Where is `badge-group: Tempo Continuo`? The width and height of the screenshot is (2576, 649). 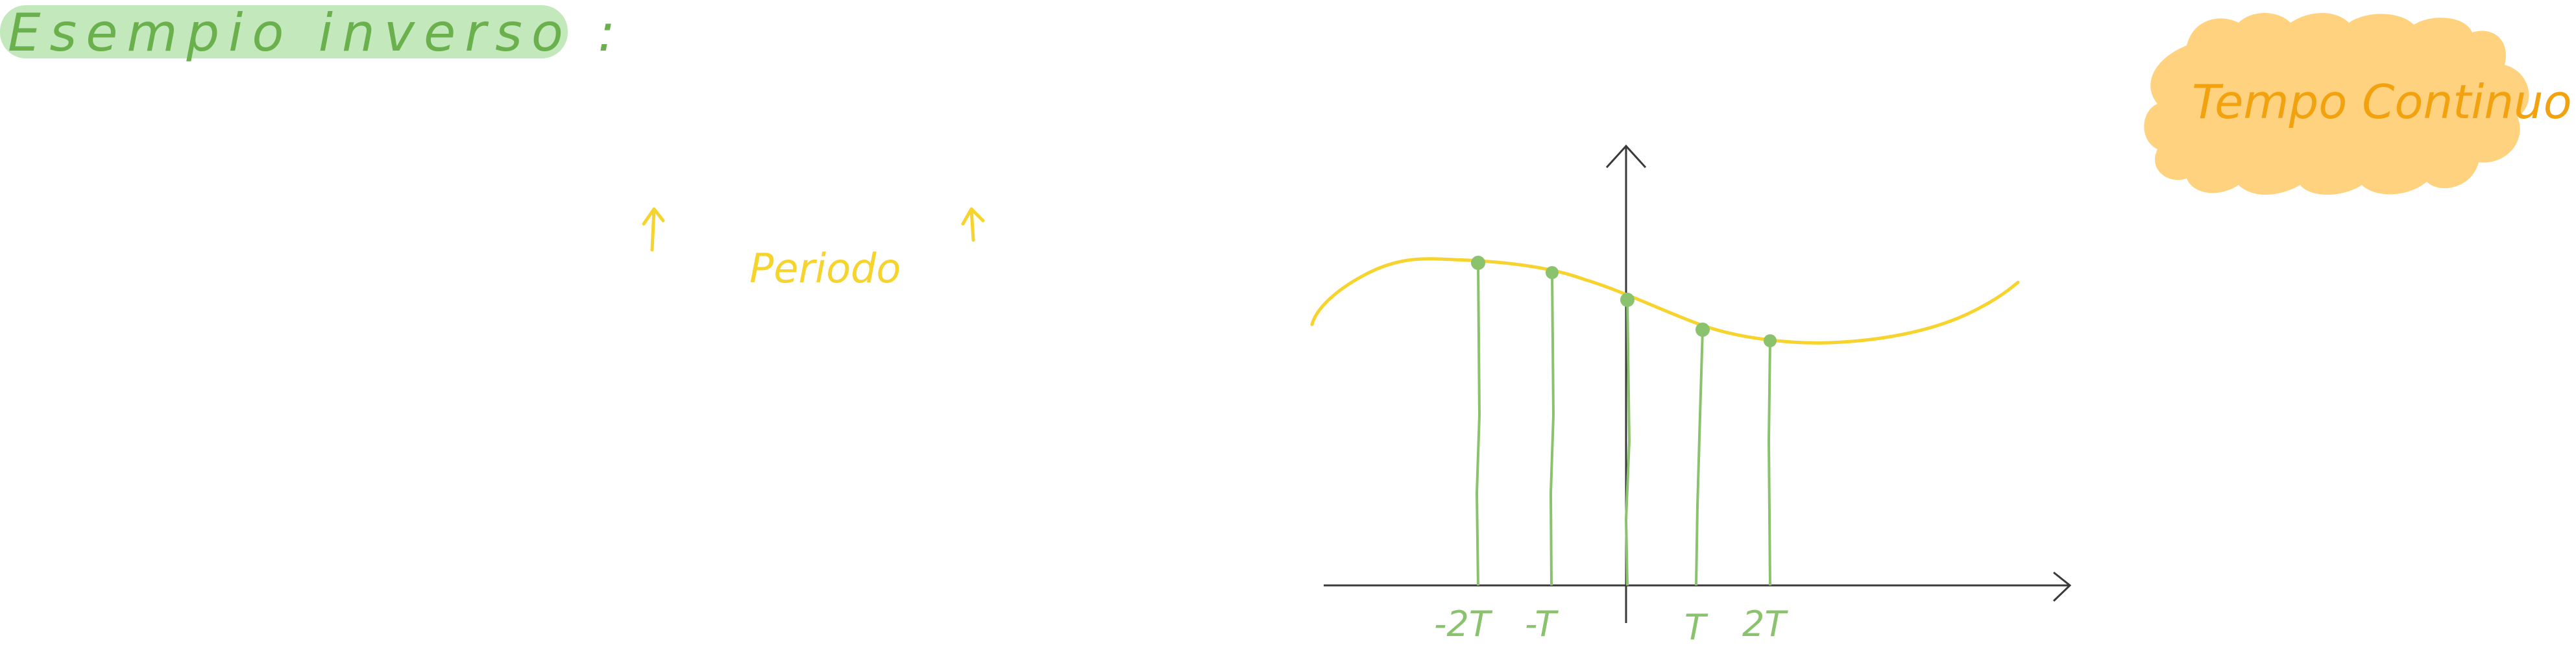 badge-group: Tempo Continuo is located at coordinates (2358, 104).